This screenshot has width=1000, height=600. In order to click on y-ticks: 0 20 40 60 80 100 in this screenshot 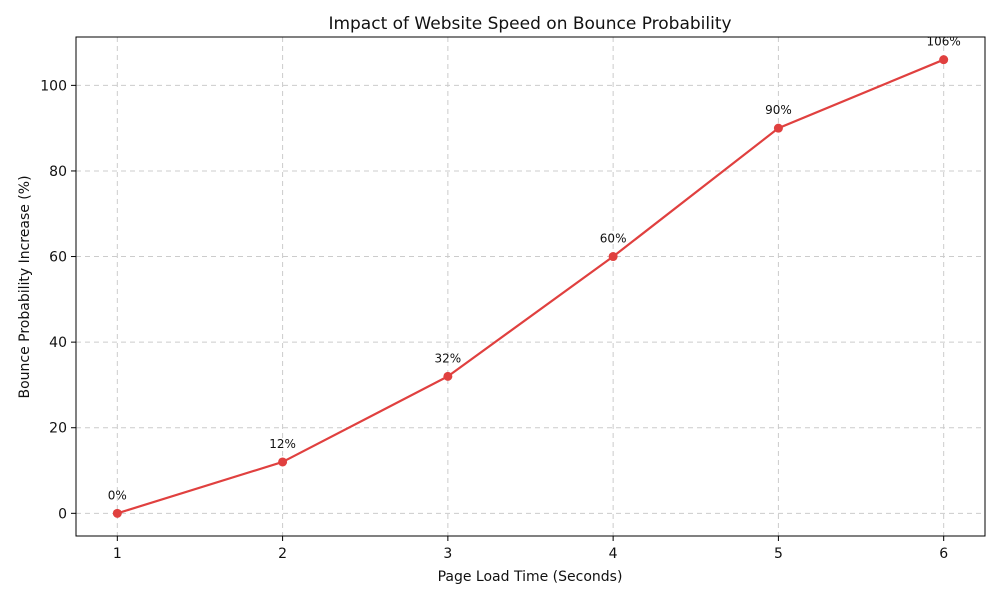, I will do `click(58, 300)`.